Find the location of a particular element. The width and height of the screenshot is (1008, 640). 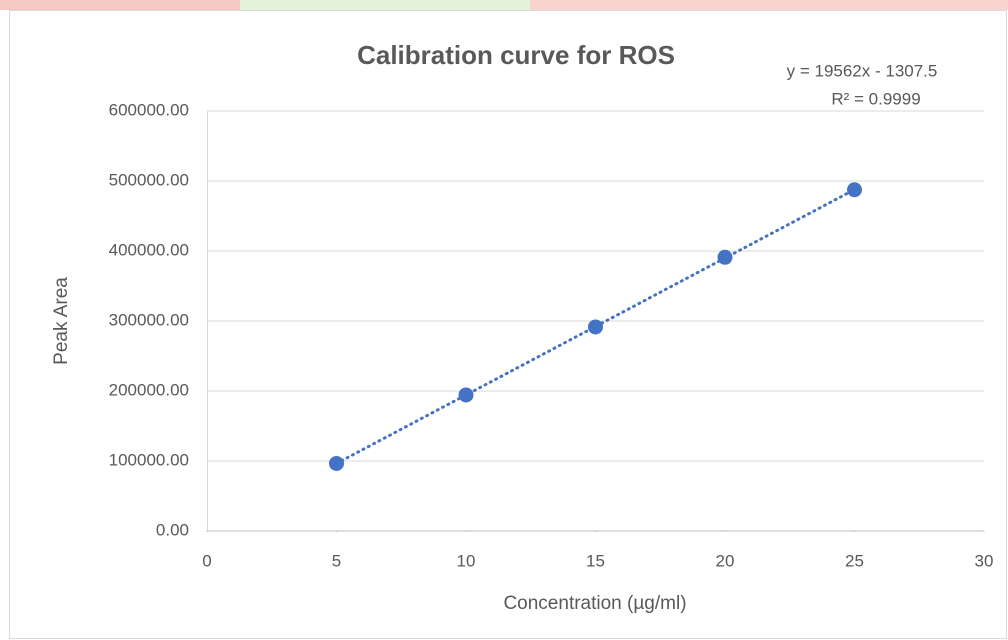

y-tick-label: 400000.00 is located at coordinates (149, 249).